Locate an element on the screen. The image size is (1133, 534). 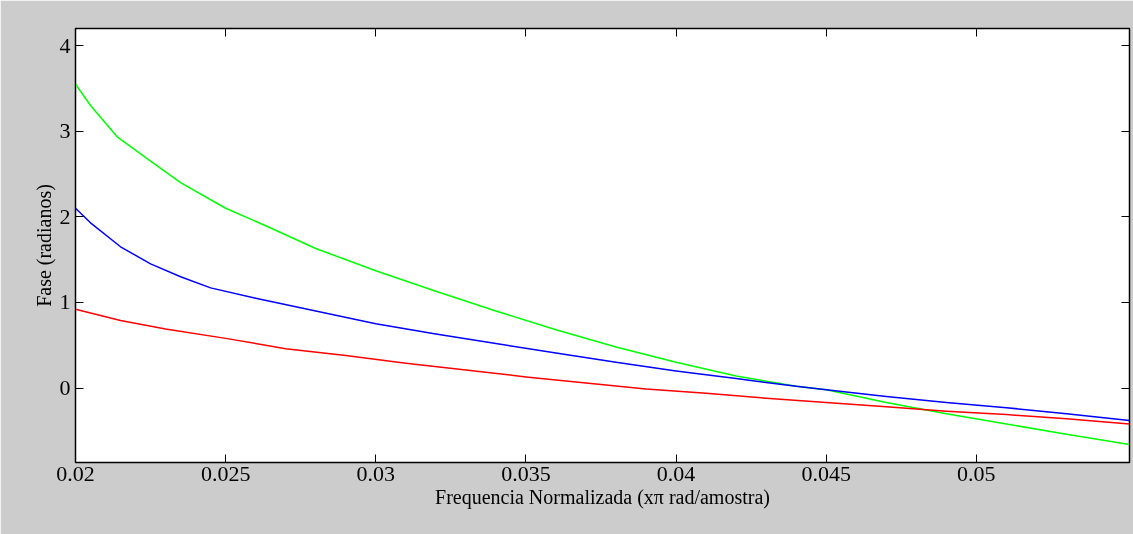
x-tick-label: 0.035 is located at coordinates (526, 473).